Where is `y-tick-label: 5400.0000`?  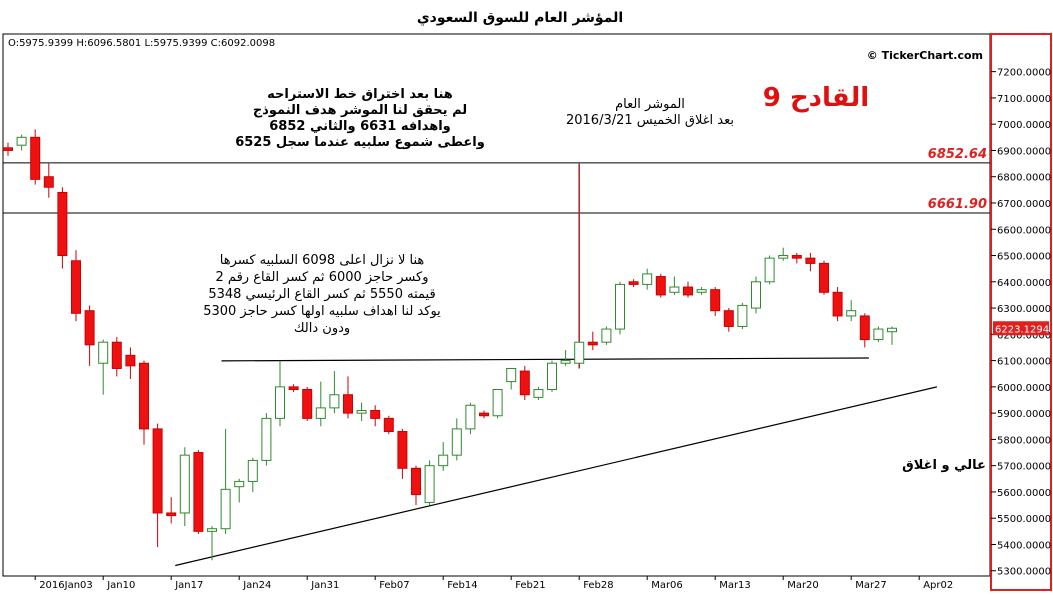 y-tick-label: 5400.0000 is located at coordinates (1024, 545).